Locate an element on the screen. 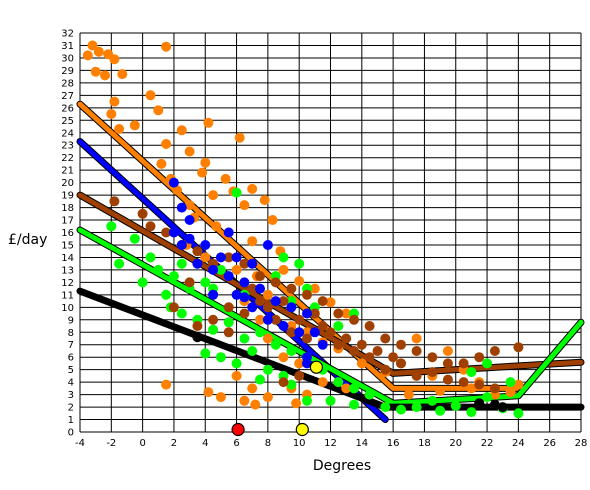 This screenshot has width=590, height=490. y-tick-label: 17 is located at coordinates (67, 221).